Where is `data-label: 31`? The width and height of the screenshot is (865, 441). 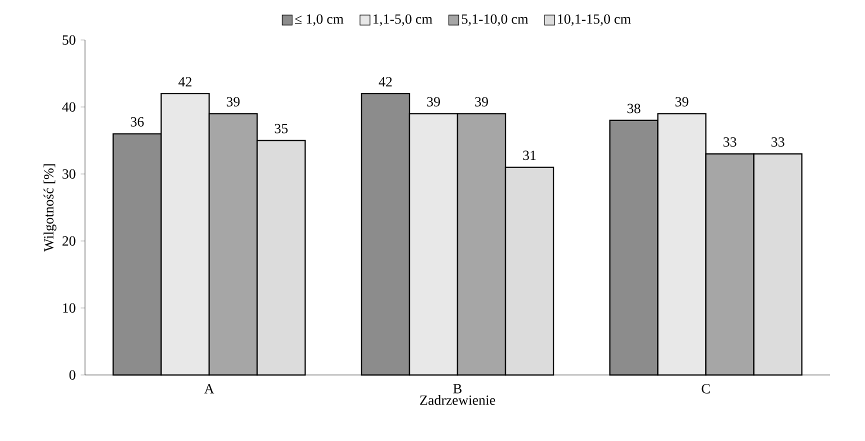
data-label: 31 is located at coordinates (529, 155).